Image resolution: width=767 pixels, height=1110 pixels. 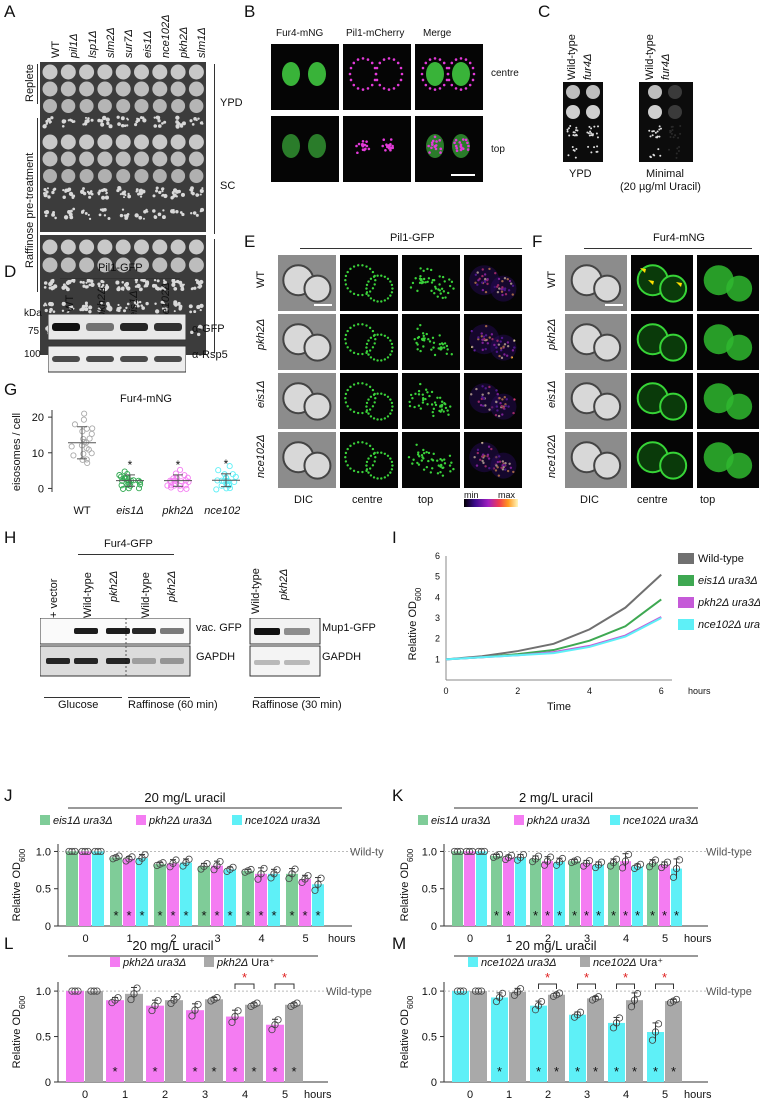 What do you see at coordinates (503, 347) in the screenshot?
I see `heatmap-cell` at bounding box center [503, 347].